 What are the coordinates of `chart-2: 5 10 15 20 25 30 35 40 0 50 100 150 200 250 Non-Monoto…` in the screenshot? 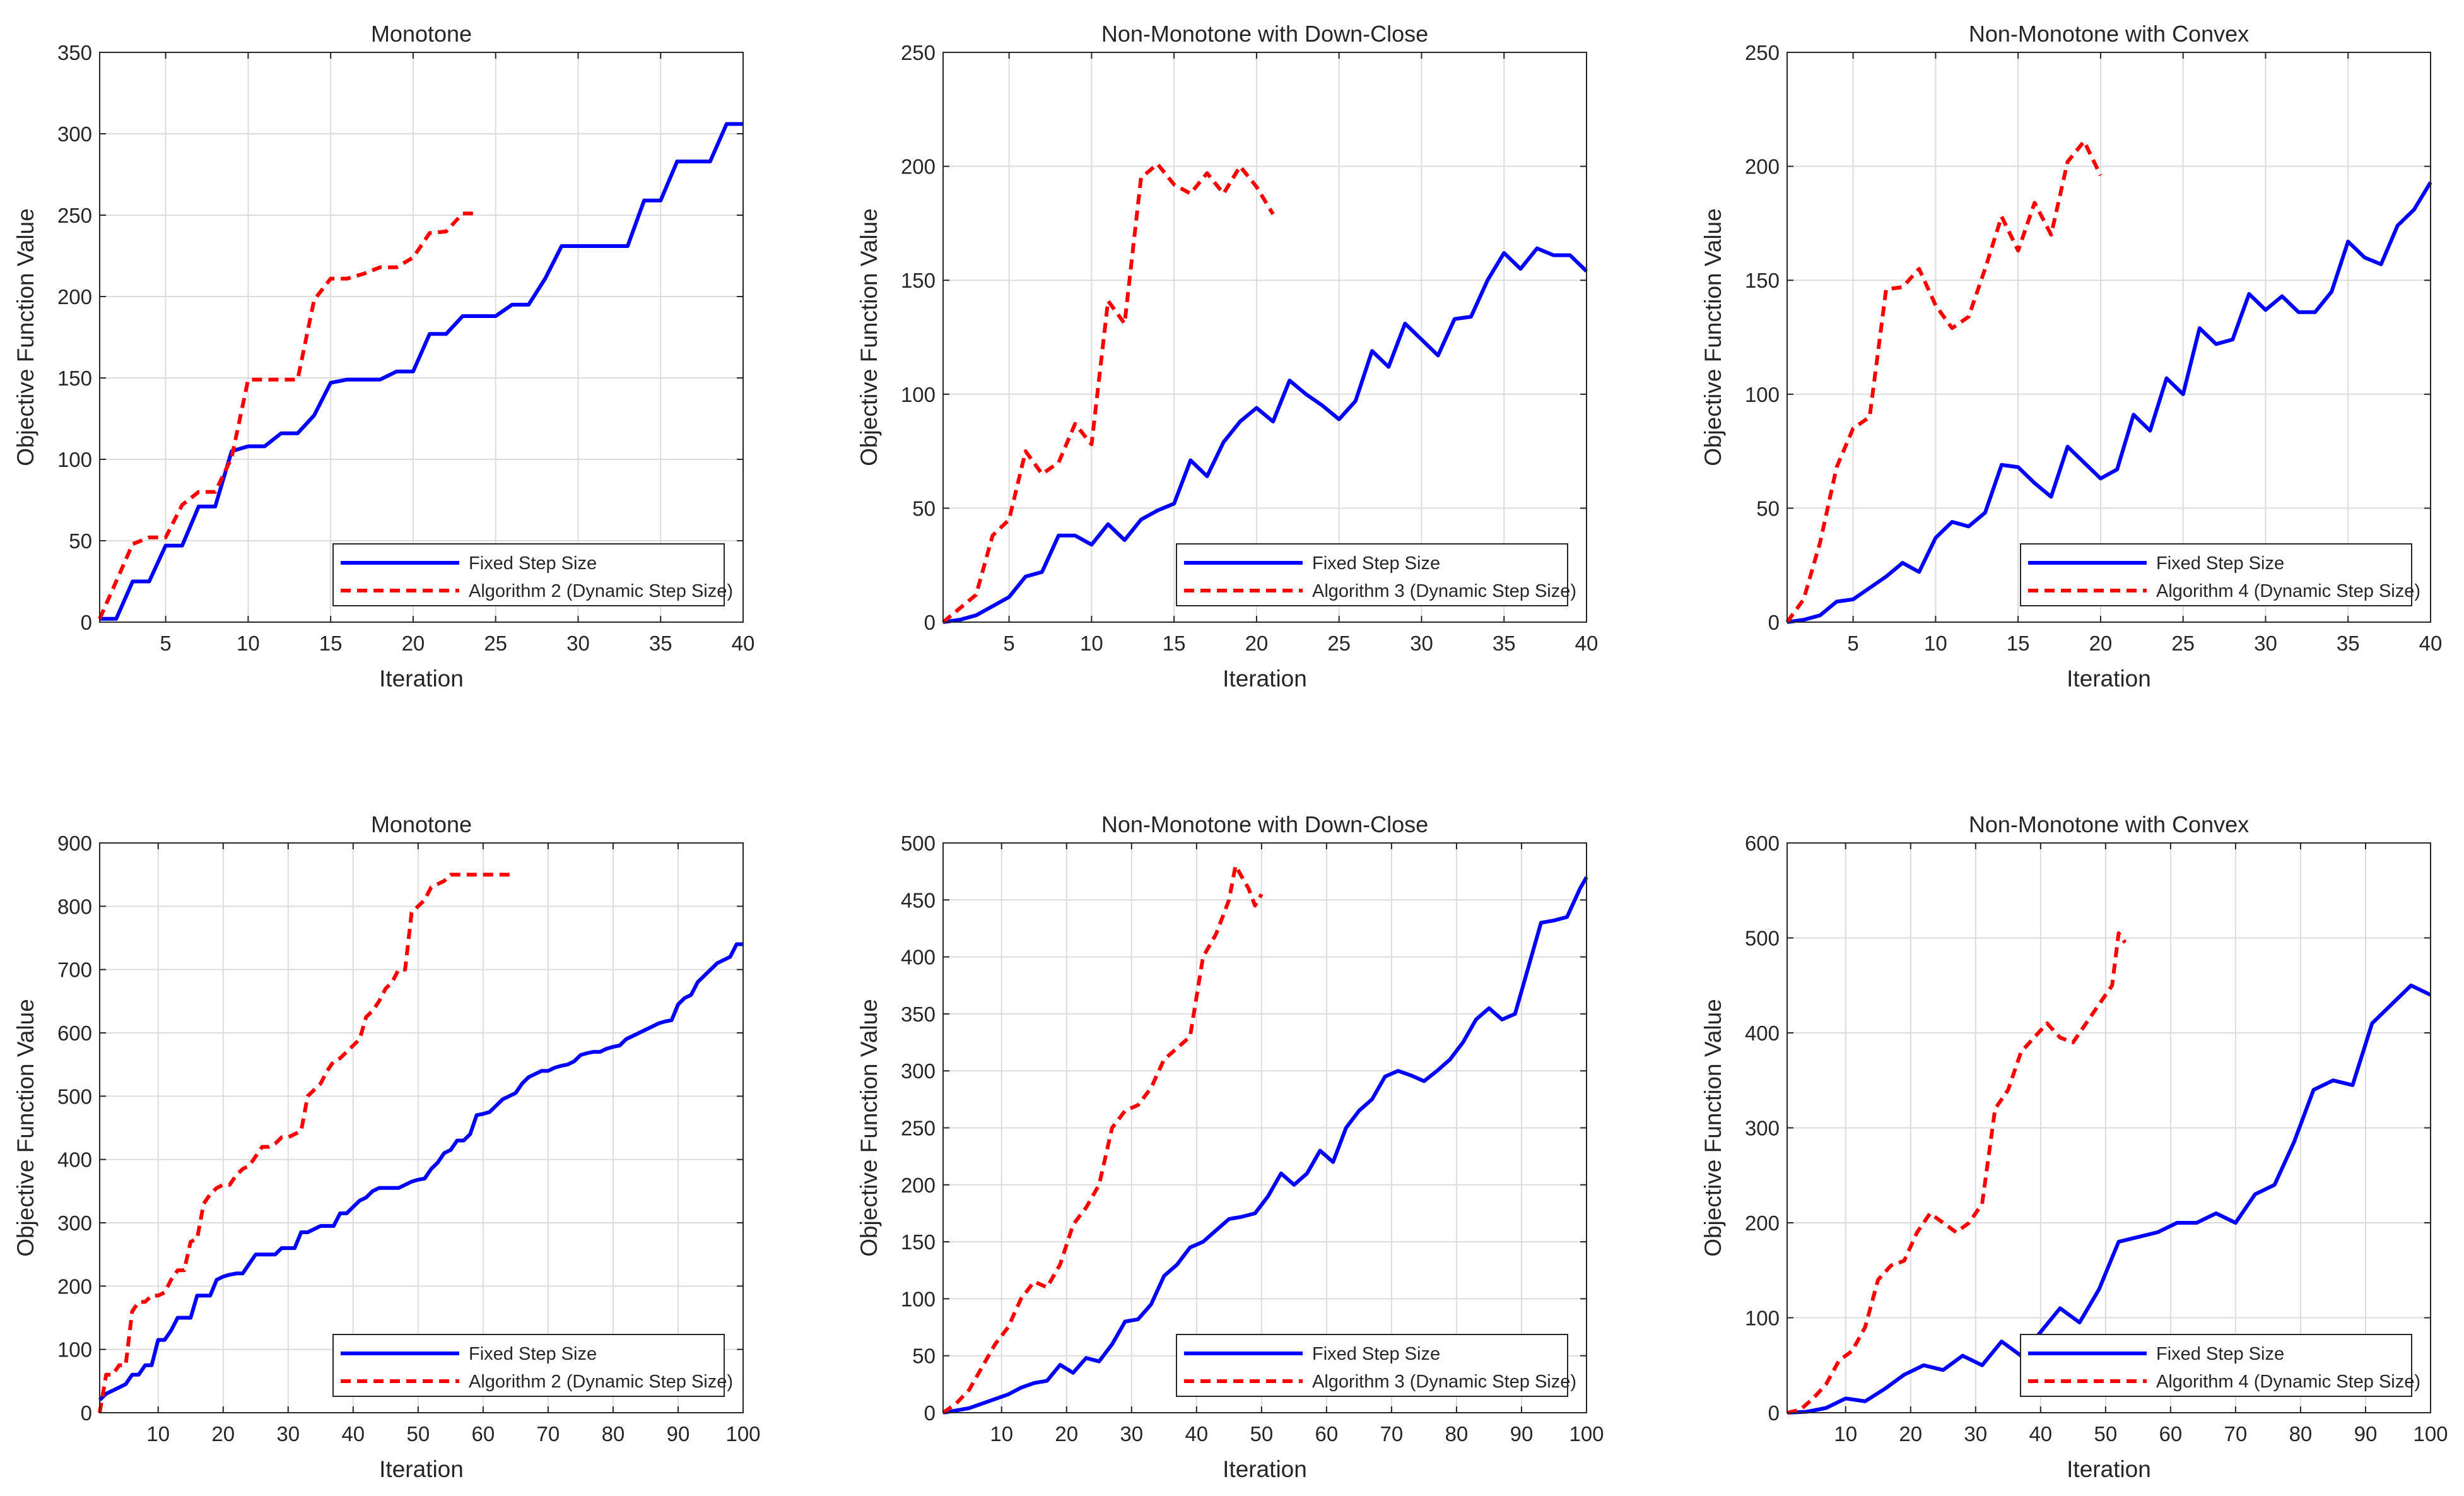 It's located at (1227, 356).